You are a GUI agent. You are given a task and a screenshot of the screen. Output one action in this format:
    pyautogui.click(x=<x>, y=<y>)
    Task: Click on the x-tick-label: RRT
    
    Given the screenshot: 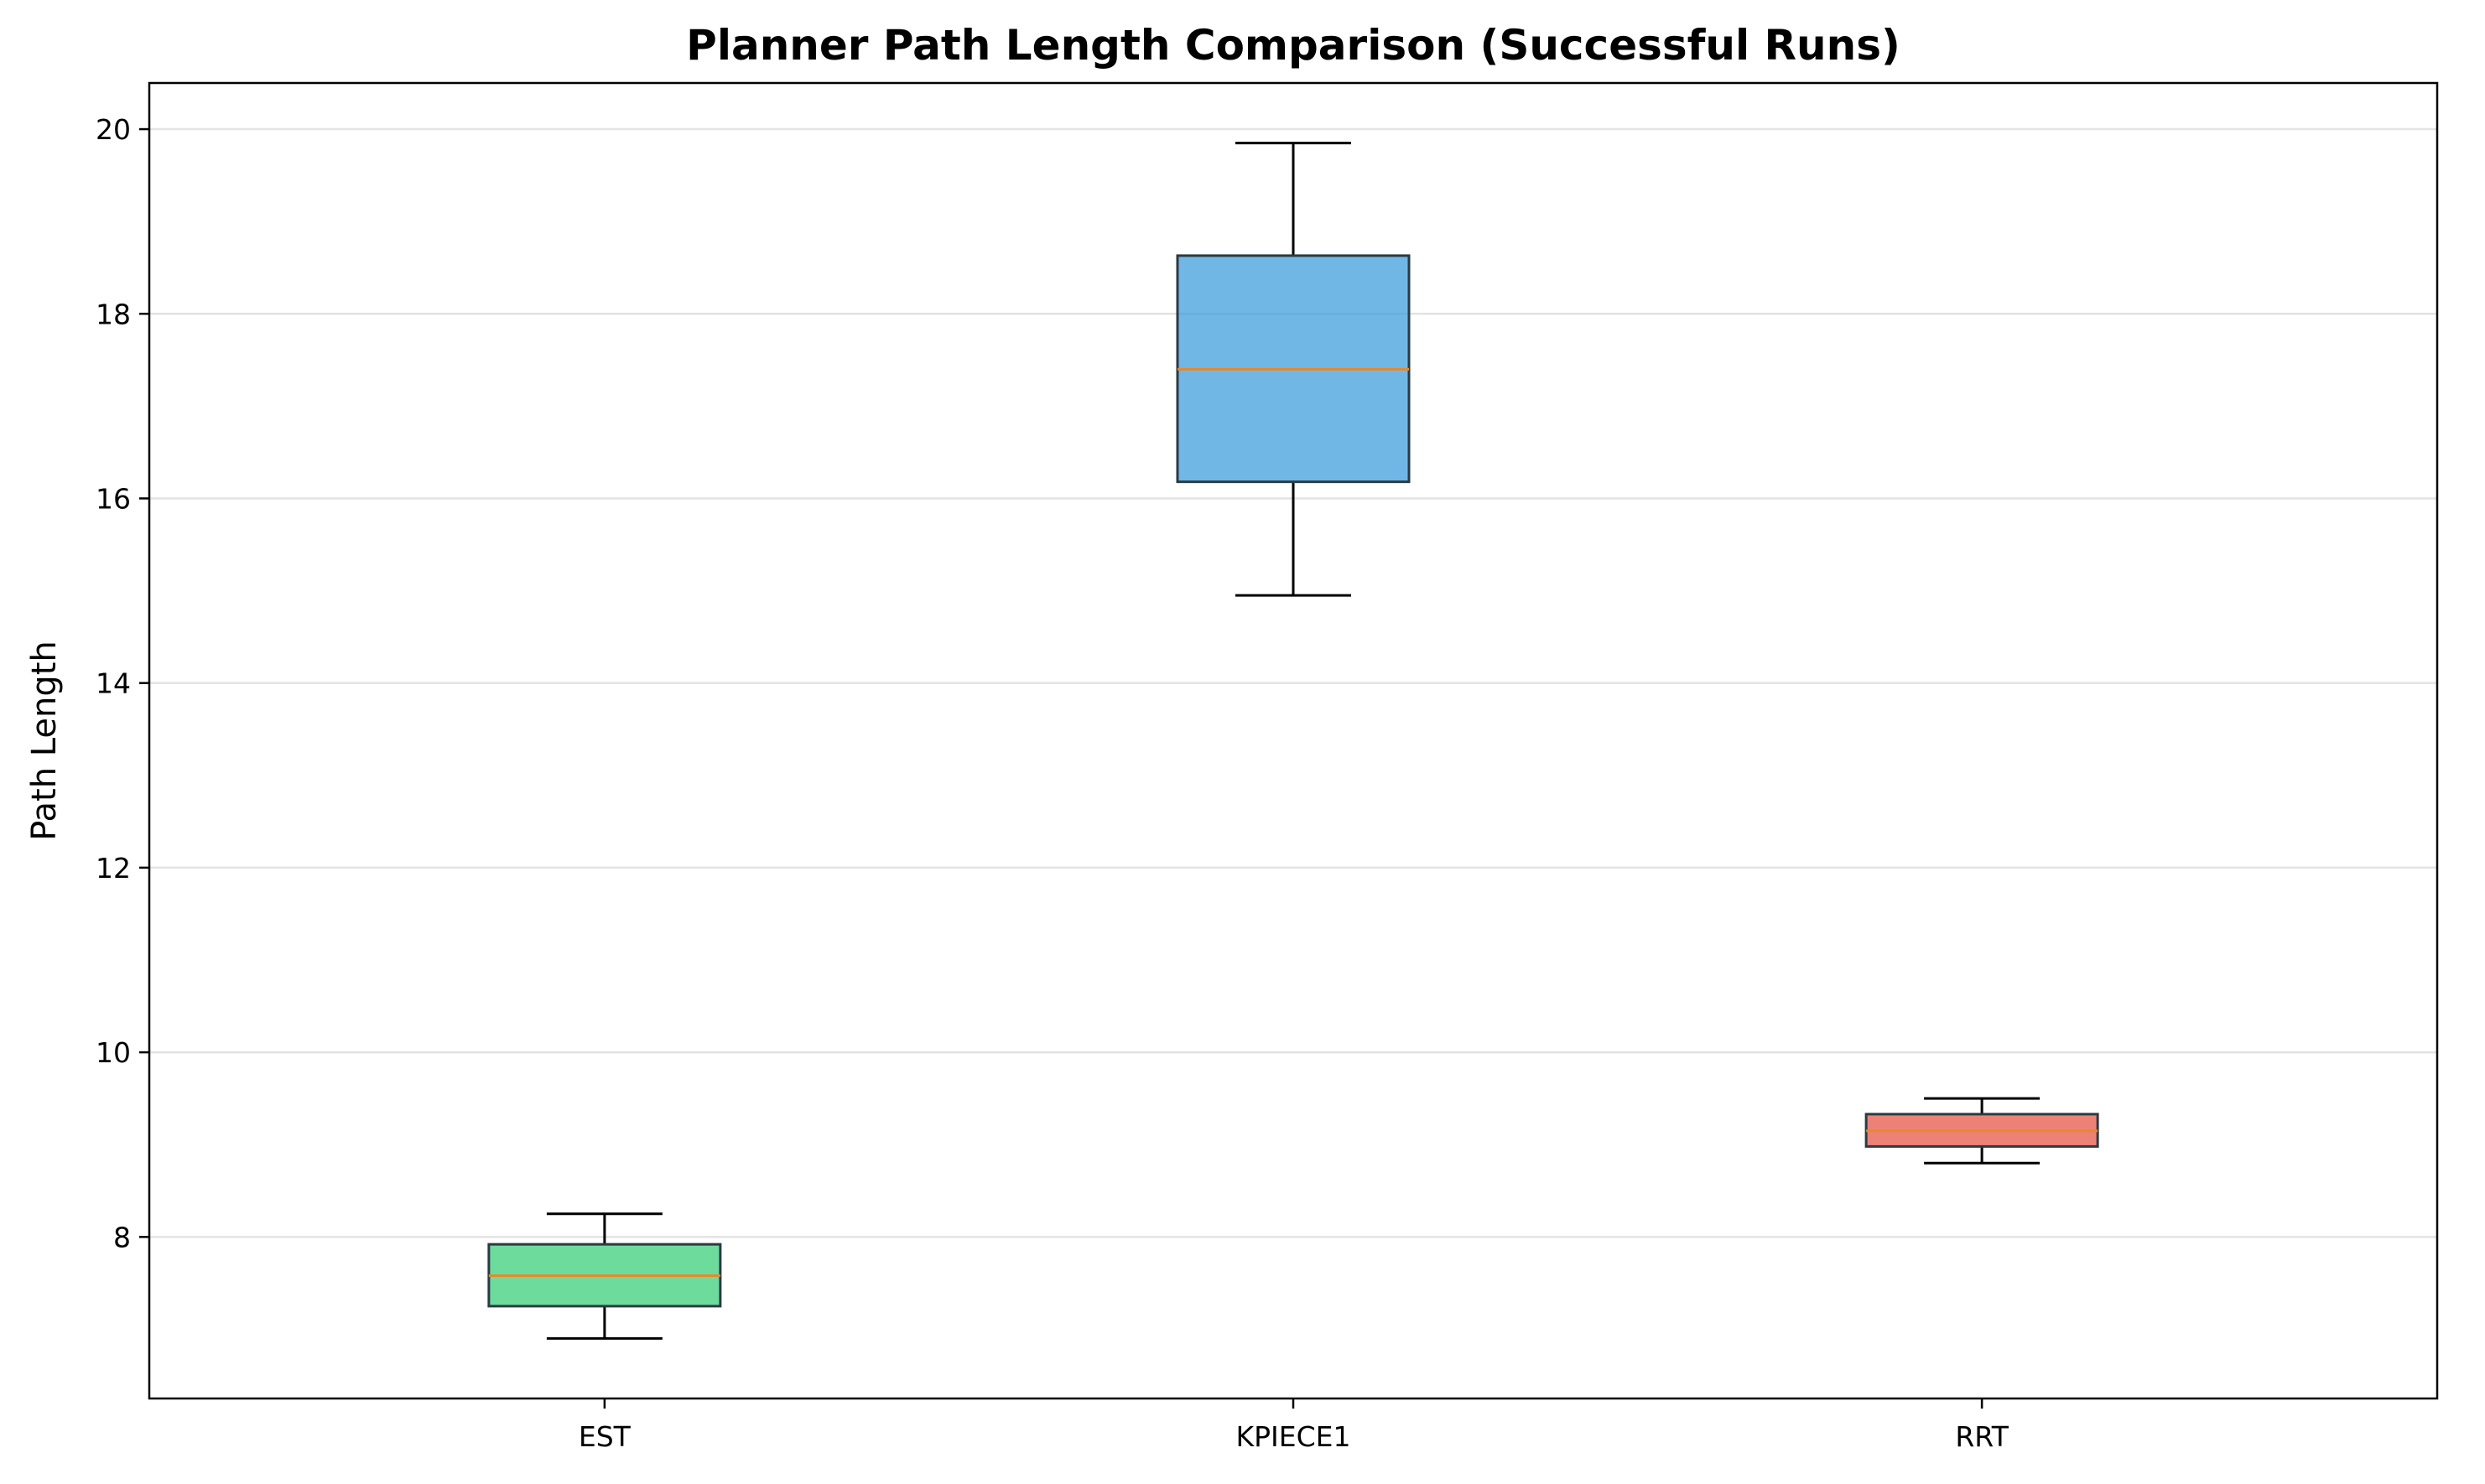 What is the action you would take?
    pyautogui.click(x=1982, y=1436)
    